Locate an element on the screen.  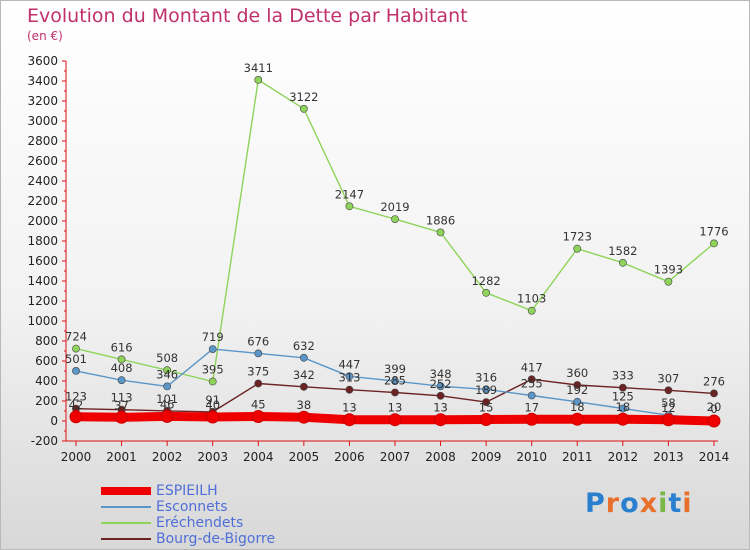
data-label: 18 is located at coordinates (577, 407).